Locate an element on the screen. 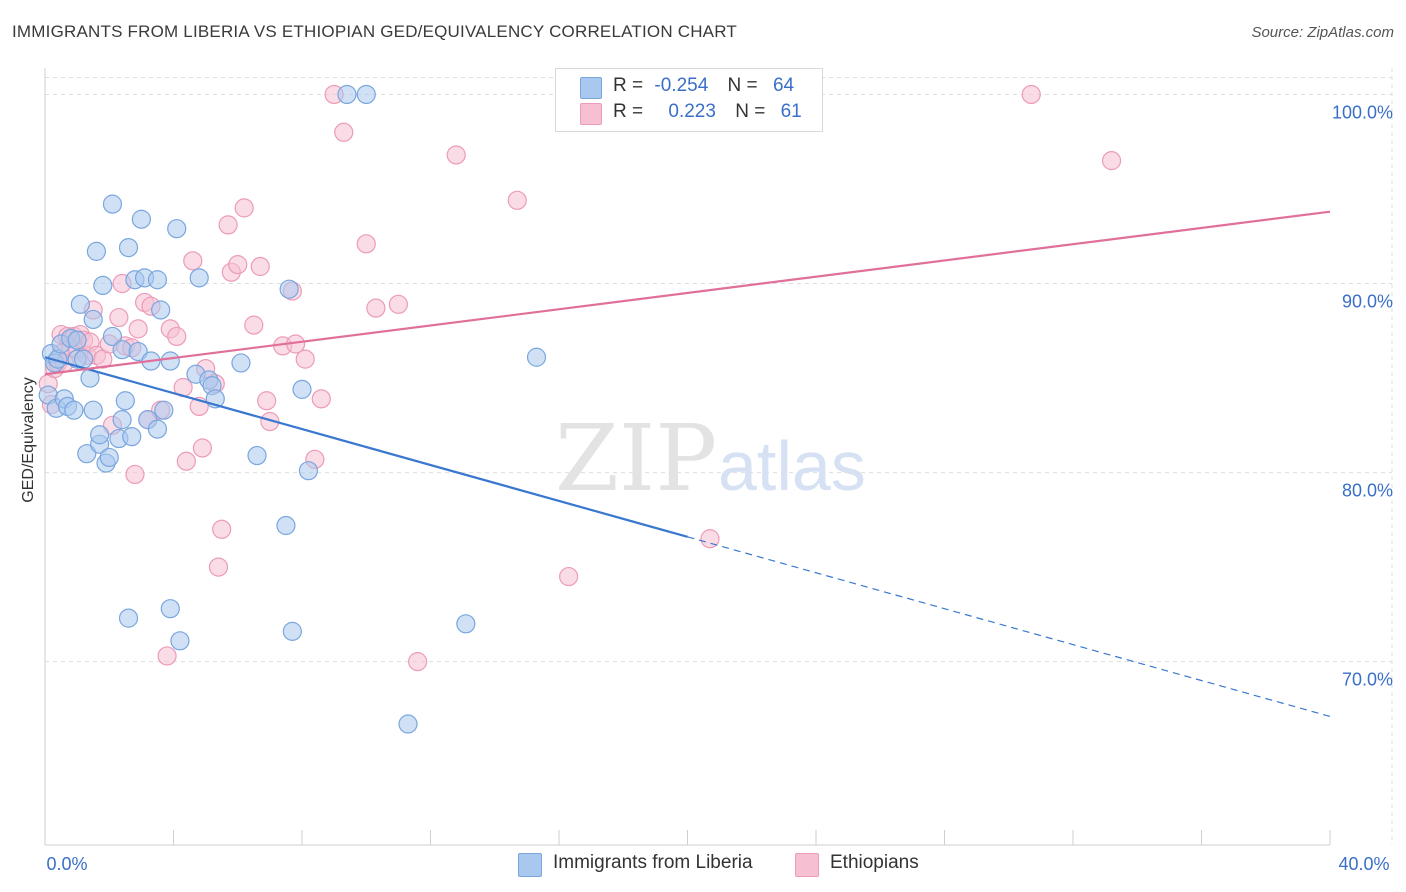 The height and width of the screenshot is (892, 1406). y-tick-label: 70.0% is located at coordinates (1367, 680).